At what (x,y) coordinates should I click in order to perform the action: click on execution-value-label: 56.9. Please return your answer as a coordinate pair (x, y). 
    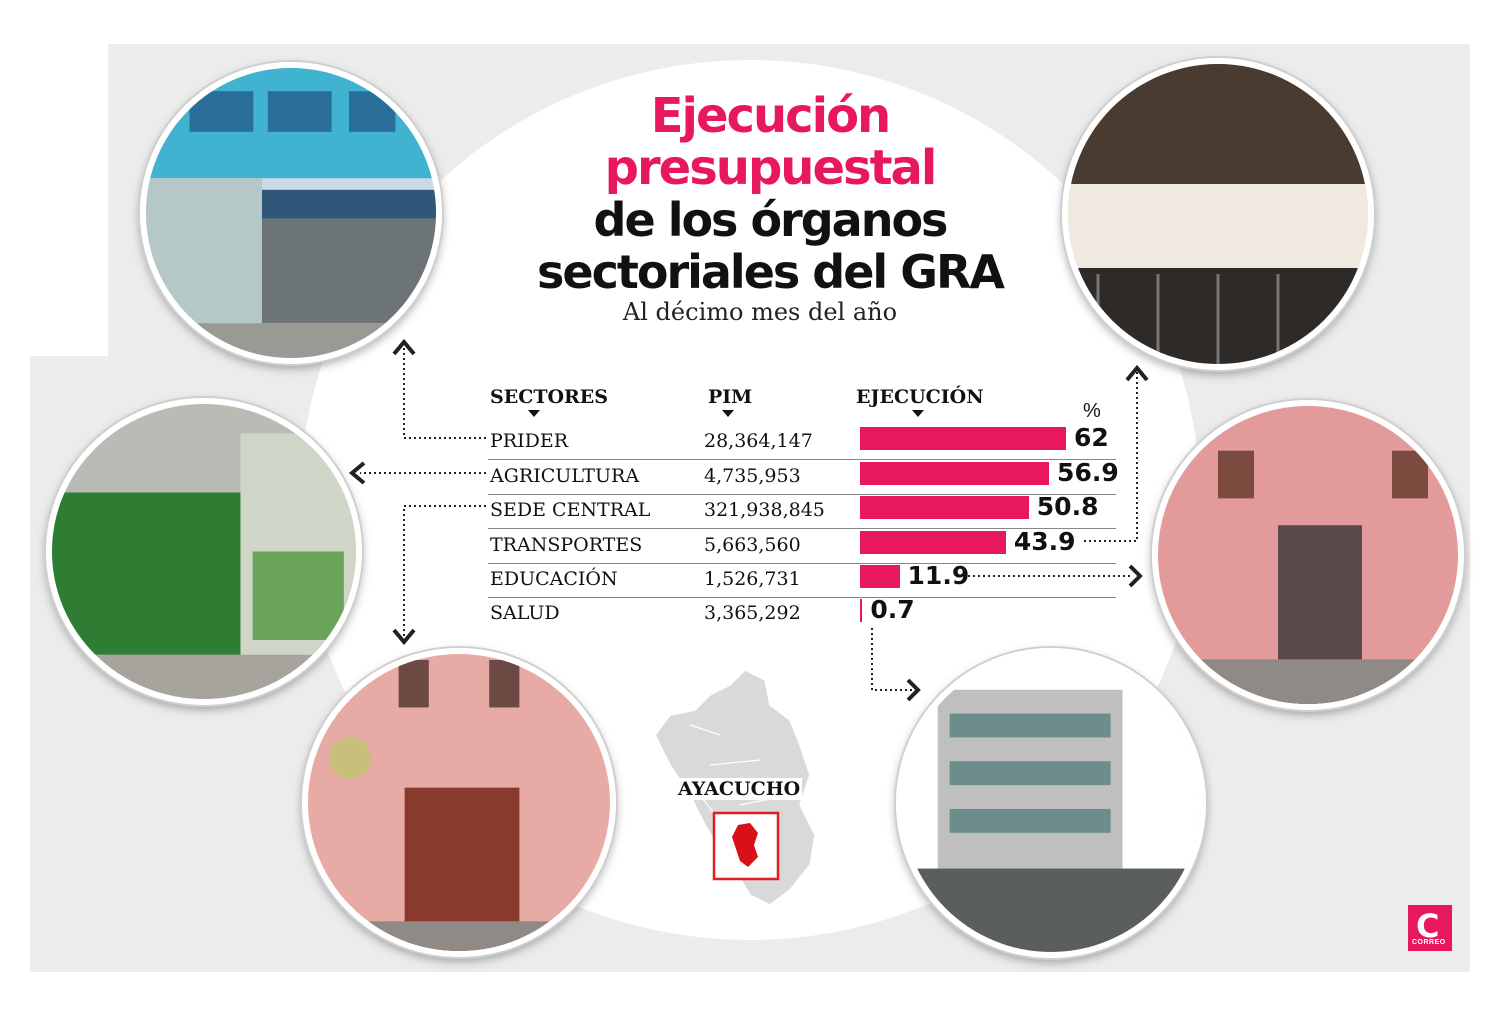
    Looking at the image, I should click on (1088, 472).